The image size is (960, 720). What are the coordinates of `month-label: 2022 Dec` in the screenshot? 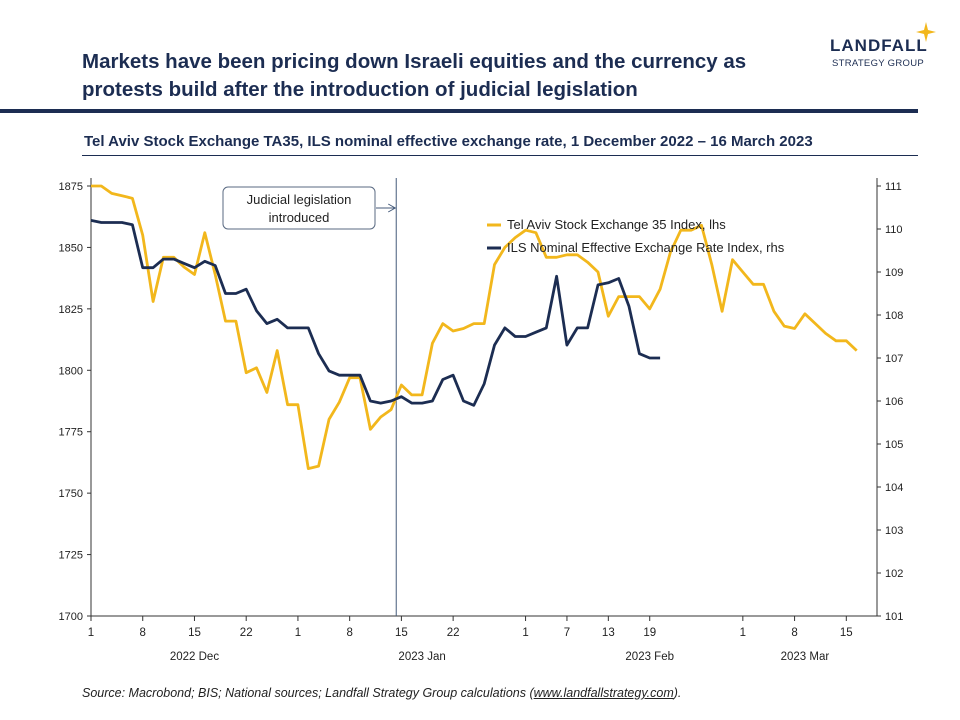 It's located at (194, 657).